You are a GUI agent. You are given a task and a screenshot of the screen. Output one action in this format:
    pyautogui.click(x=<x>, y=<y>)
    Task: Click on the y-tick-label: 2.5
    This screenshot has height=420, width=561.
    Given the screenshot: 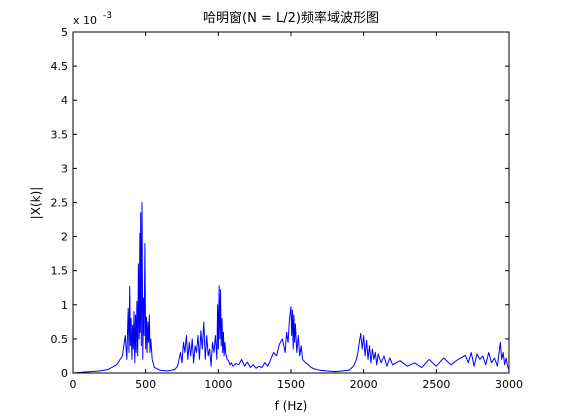 What is the action you would take?
    pyautogui.click(x=60, y=203)
    